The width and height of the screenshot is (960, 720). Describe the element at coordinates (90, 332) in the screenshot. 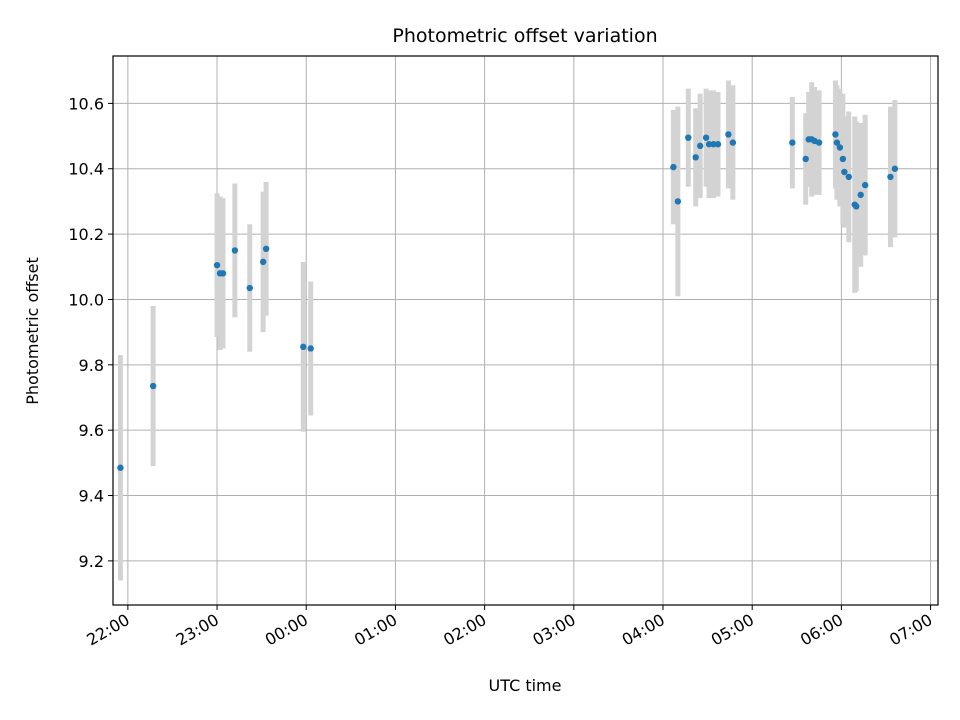

I see `y-axis: 9.2 9.4 9.6 9.8 10.0 10.2 10.4 10.6` at that location.